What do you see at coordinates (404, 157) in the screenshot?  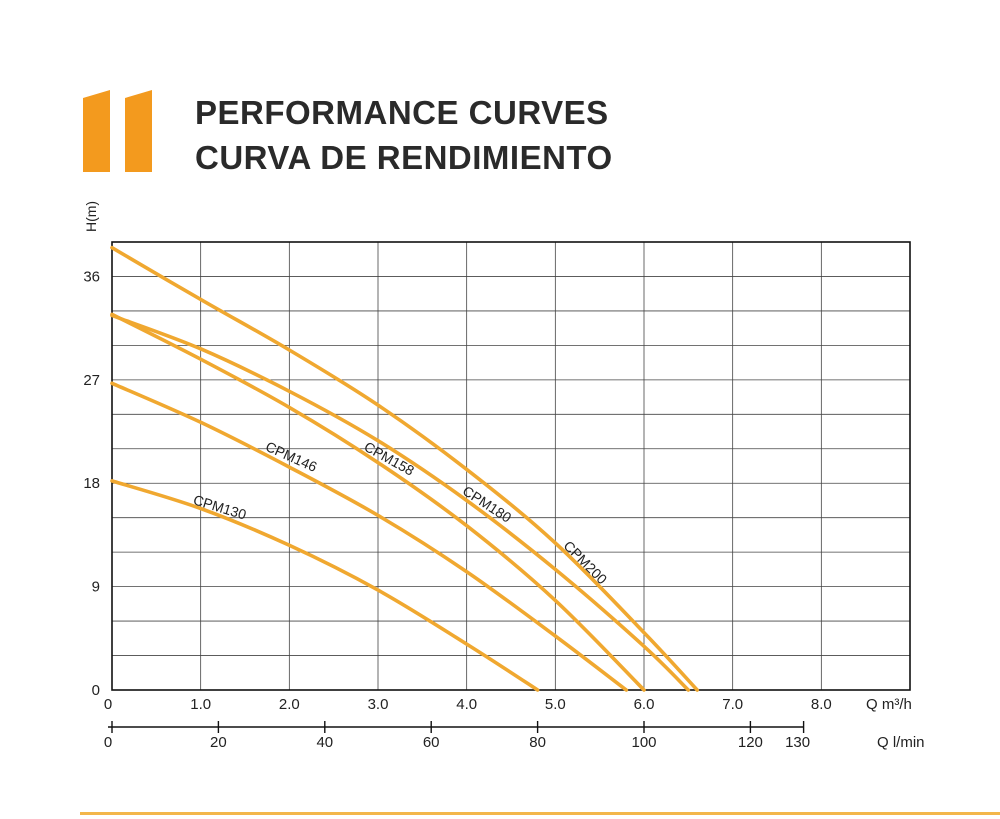 I see `page-subtitle: CURVA DE RENDIMIENTO` at bounding box center [404, 157].